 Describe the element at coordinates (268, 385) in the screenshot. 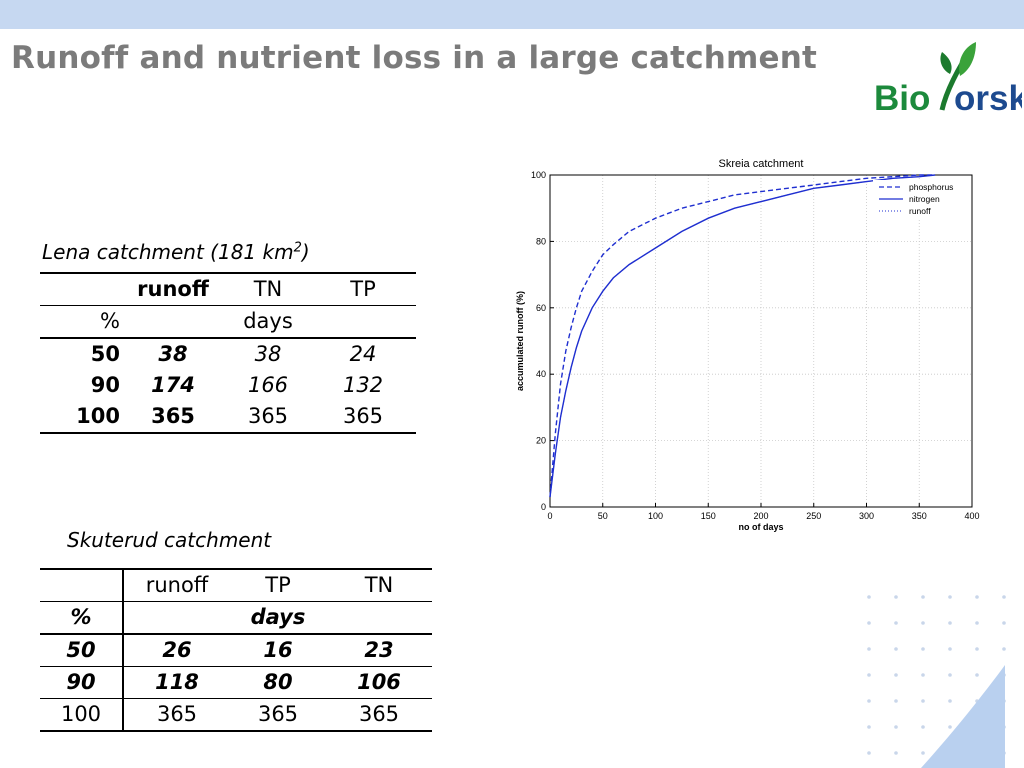

I see `table-cell: 166` at that location.